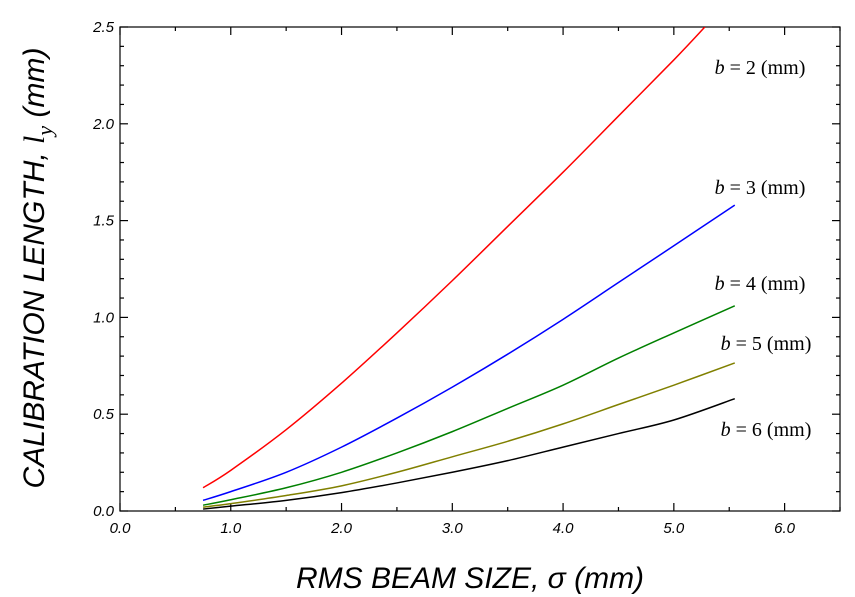 This screenshot has height=597, width=855. Describe the element at coordinates (760, 68) in the screenshot. I see `series-label-b2: b = 2 (mm)` at that location.